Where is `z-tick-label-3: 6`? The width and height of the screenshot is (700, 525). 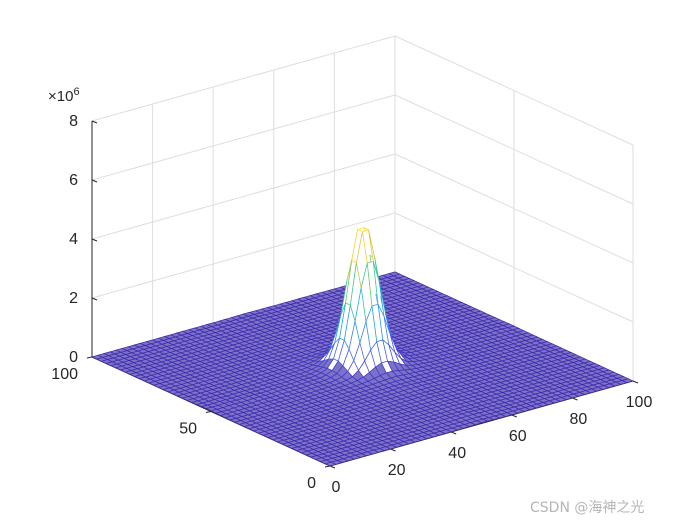 z-tick-label-3: 6 is located at coordinates (73, 180).